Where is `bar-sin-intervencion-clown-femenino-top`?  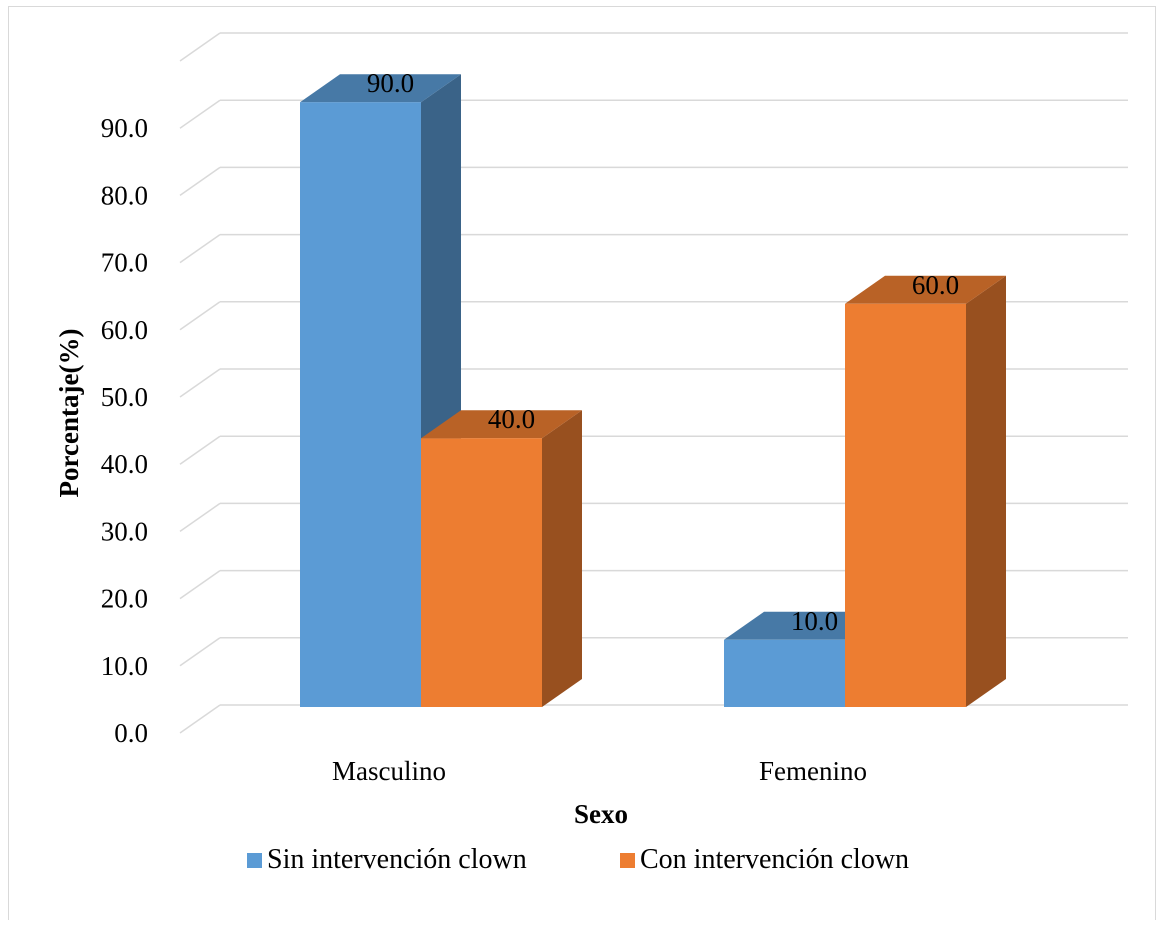 bar-sin-intervencion-clown-femenino-top is located at coordinates (804, 625).